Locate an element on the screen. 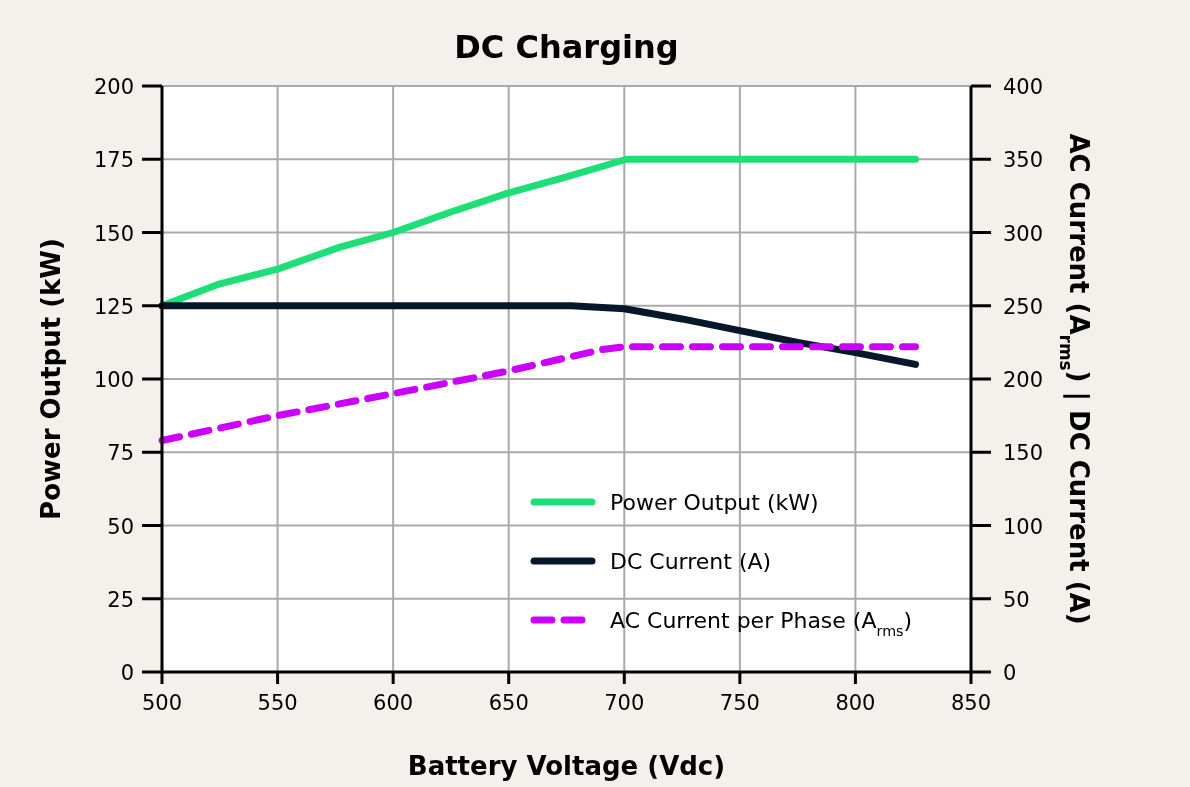 Image resolution: width=1190 pixels, height=787 pixels. x-tick-label: 600 is located at coordinates (393, 703).